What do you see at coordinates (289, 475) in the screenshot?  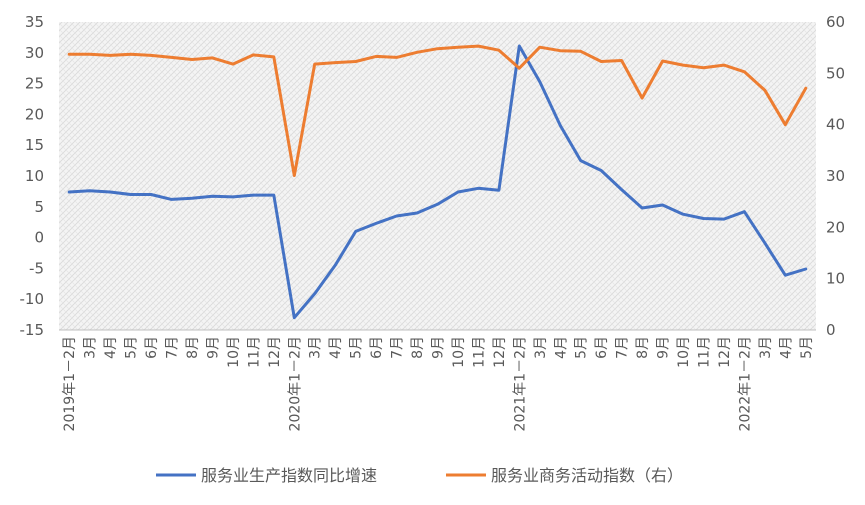 I see `legend-label-service-production: 服务业生产指数同比增速` at bounding box center [289, 475].